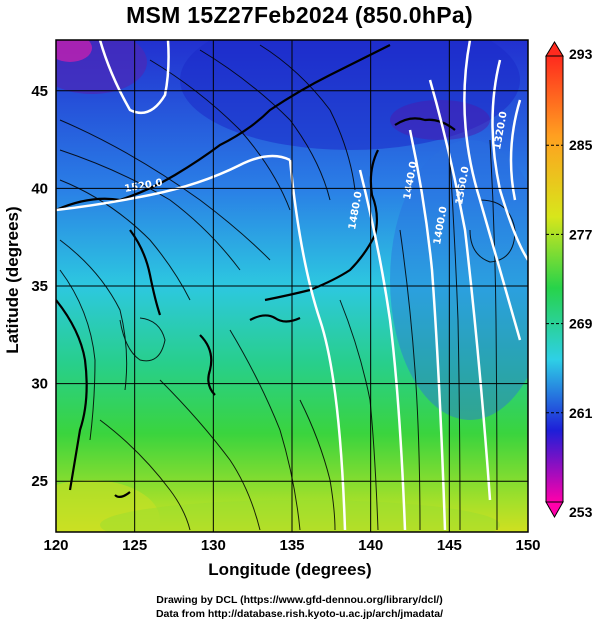 Image resolution: width=599 pixels, height=625 pixels. What do you see at coordinates (581, 413) in the screenshot?
I see `colorbar-tick-label: 261` at bounding box center [581, 413].